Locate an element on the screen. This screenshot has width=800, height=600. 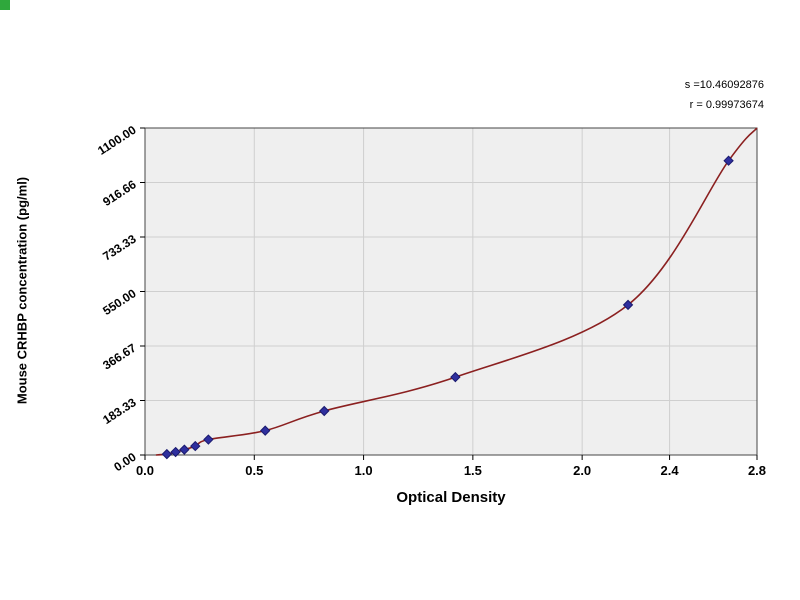
x-tick-label: 1.5 is located at coordinates (473, 470).